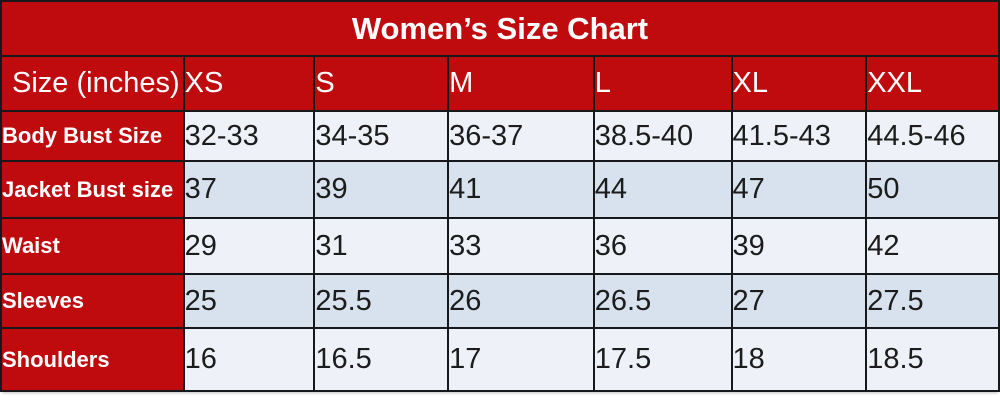 This screenshot has width=1000, height=416. What do you see at coordinates (662, 301) in the screenshot?
I see `data-cell: 26.5` at bounding box center [662, 301].